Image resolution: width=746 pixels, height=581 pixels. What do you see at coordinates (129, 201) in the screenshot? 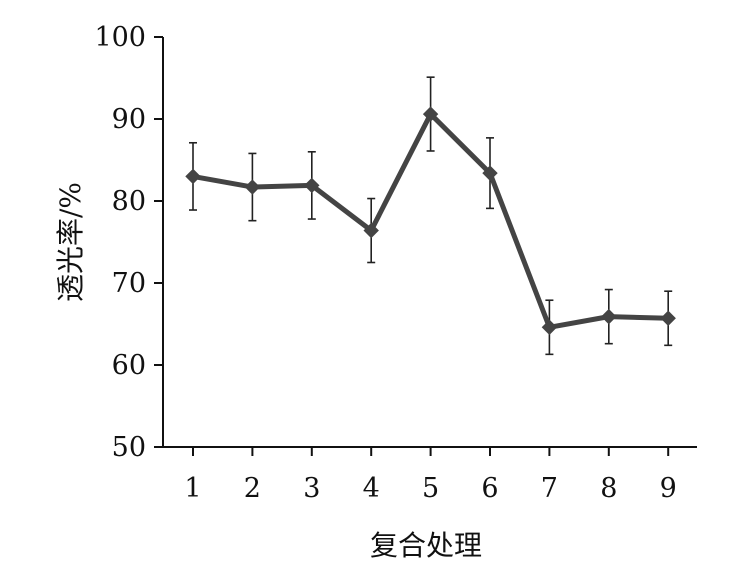
I see `y-tick-label: 80` at bounding box center [129, 201].